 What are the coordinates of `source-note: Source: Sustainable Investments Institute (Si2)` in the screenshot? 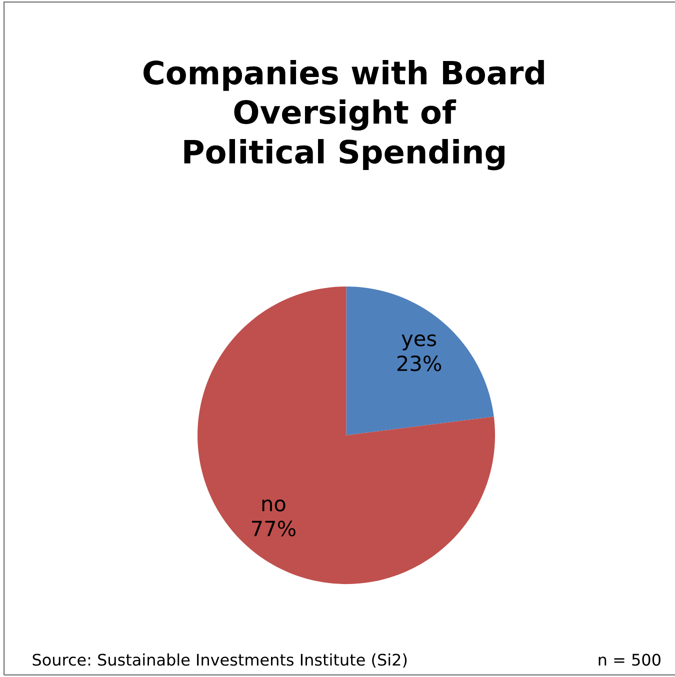 It's located at (219, 660).